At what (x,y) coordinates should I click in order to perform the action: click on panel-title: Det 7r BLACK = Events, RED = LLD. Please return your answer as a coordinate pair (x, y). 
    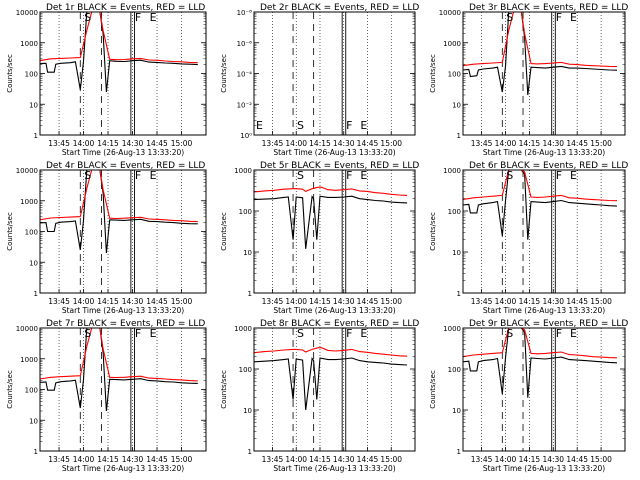
    Looking at the image, I should click on (125, 324).